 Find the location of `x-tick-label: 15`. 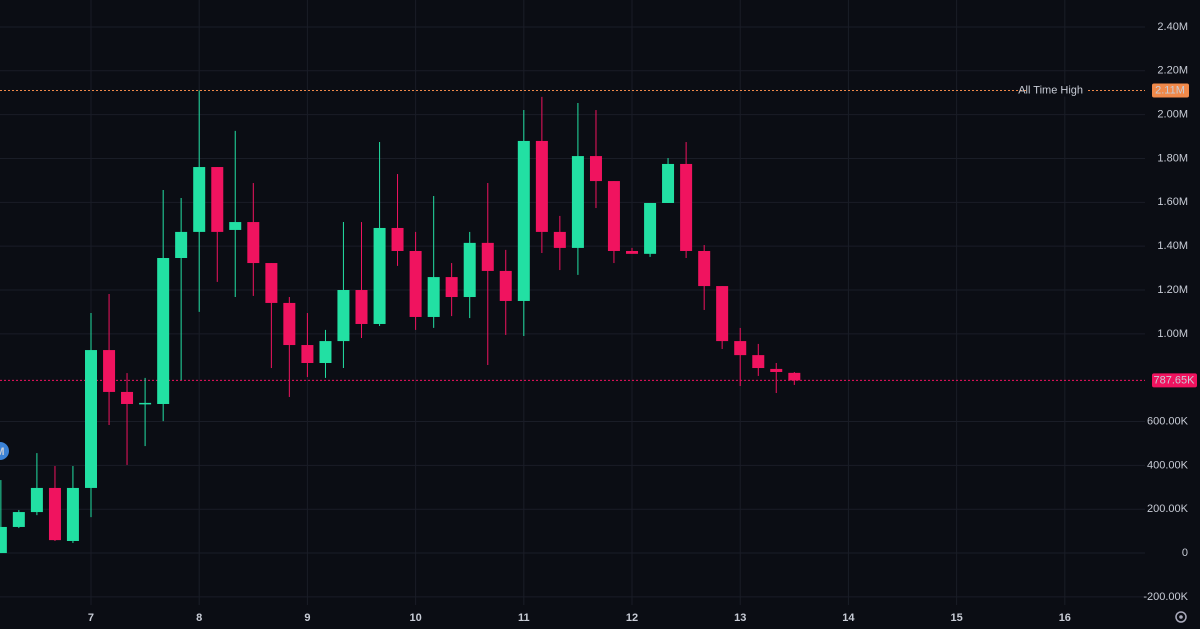

x-tick-label: 15 is located at coordinates (956, 618).